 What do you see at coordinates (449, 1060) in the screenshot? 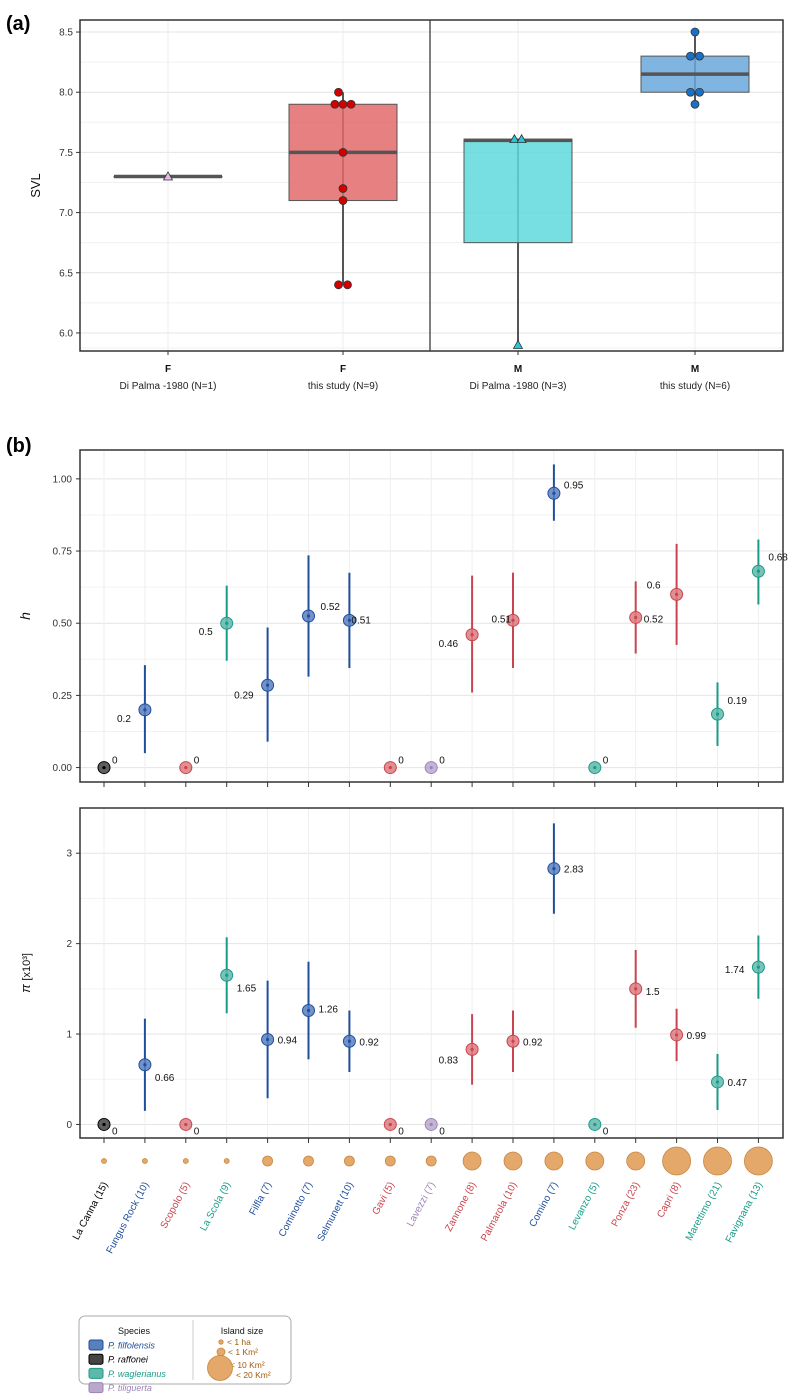
I see `data-label: 0.83` at bounding box center [449, 1060].